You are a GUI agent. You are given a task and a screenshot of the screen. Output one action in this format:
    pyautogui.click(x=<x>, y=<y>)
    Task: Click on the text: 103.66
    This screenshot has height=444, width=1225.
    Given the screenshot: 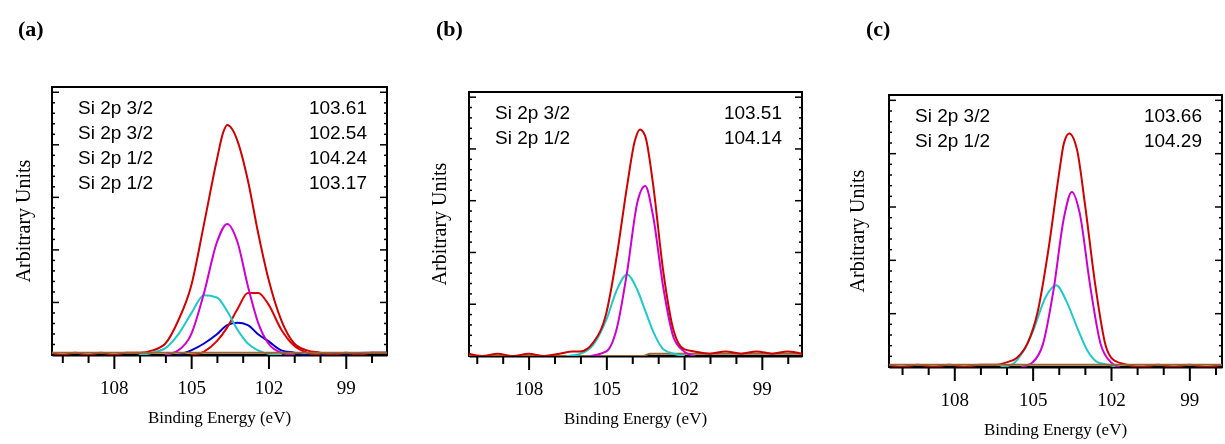 What is the action you would take?
    pyautogui.click(x=1172, y=115)
    